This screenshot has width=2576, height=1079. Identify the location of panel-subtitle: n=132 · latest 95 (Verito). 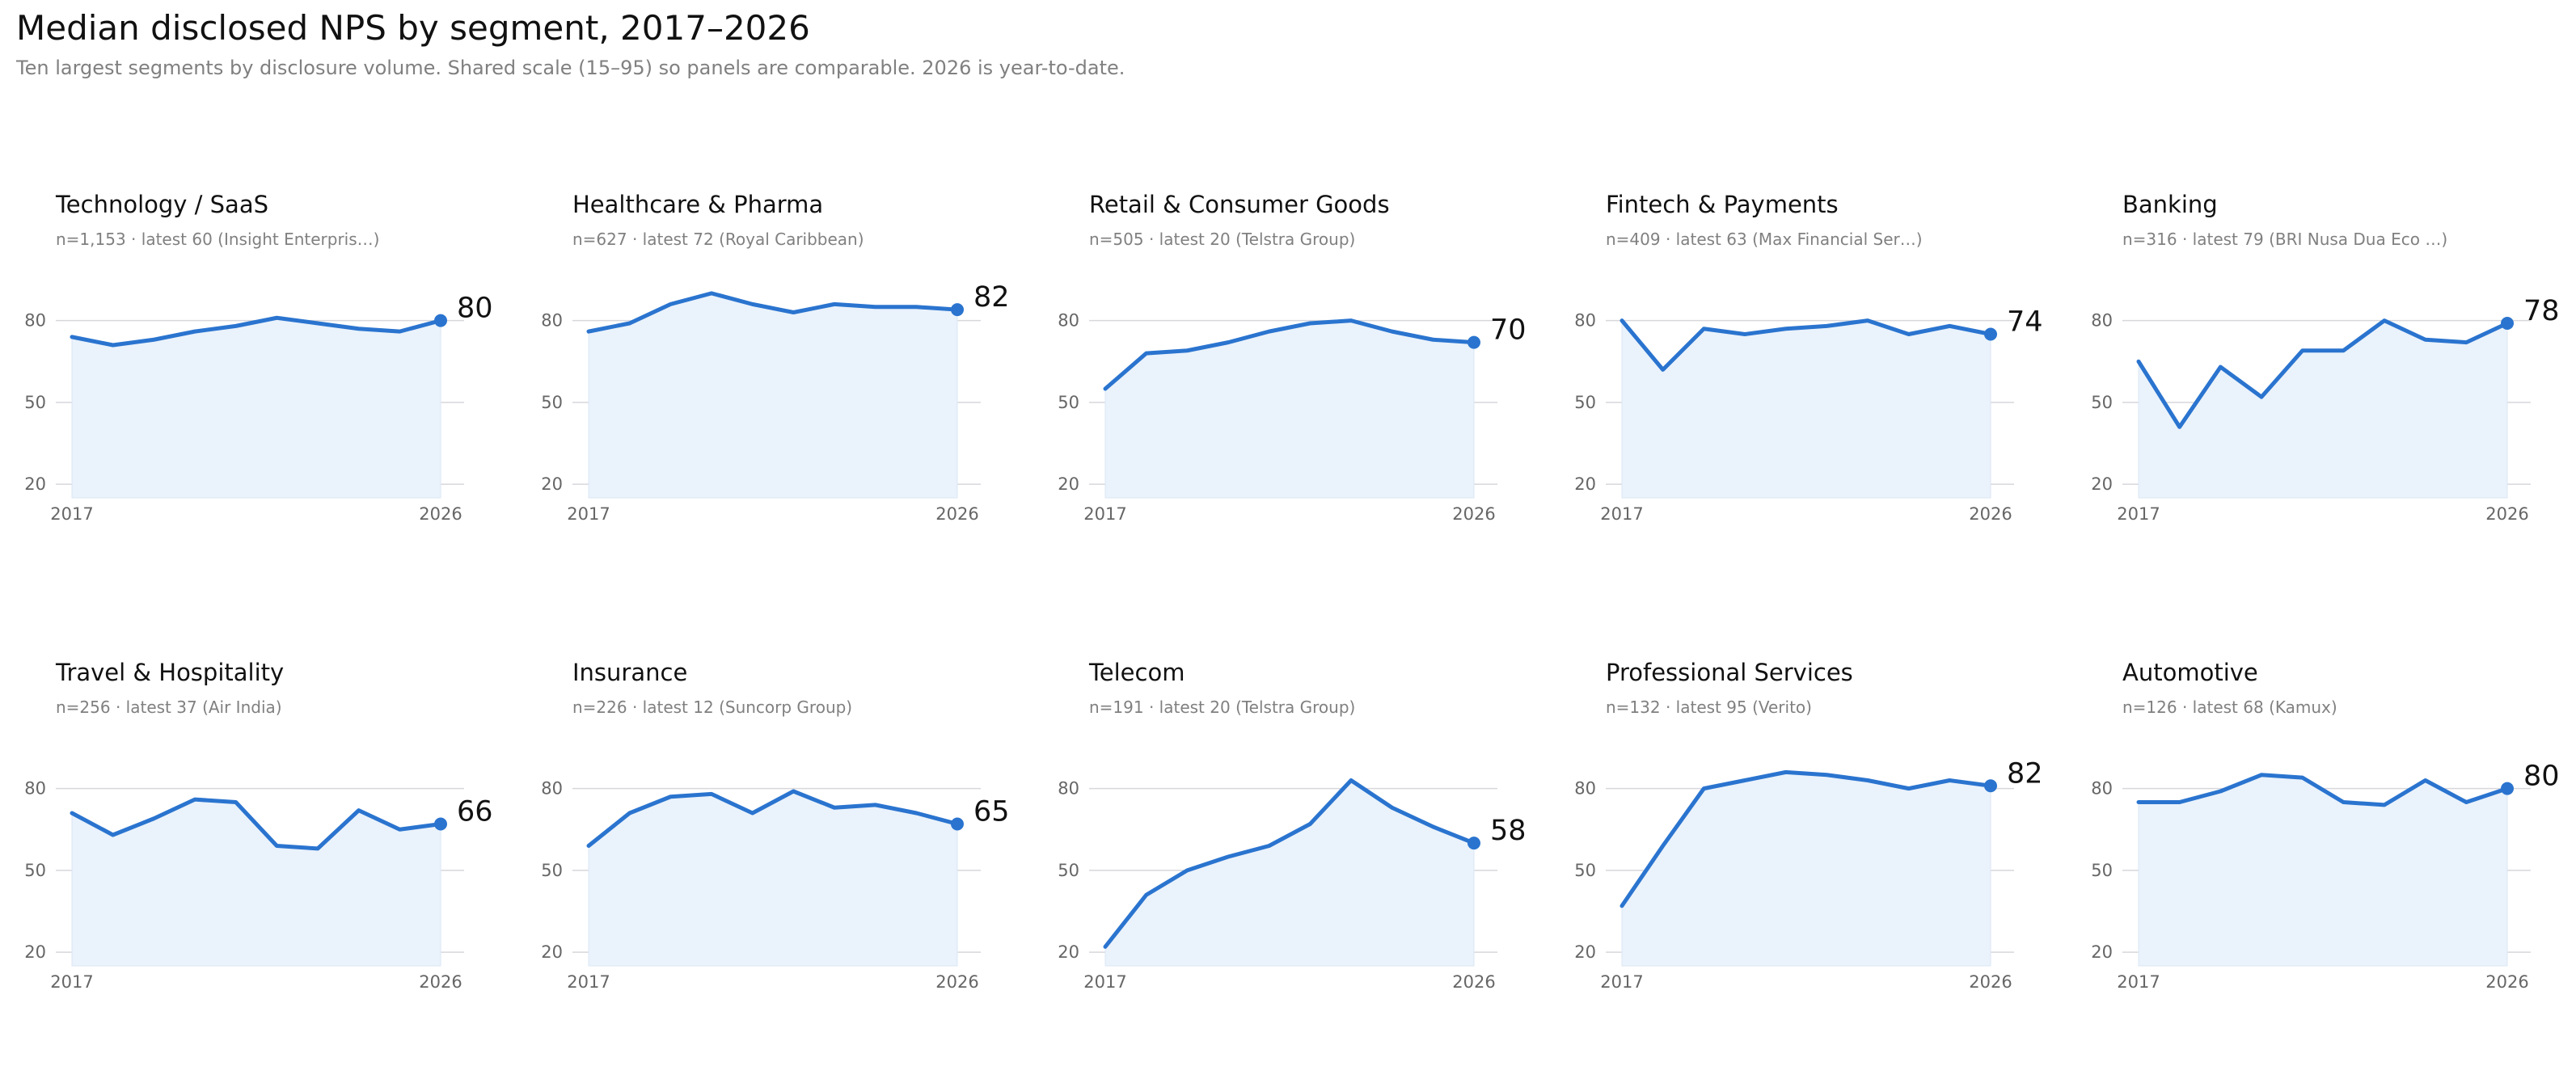
(1709, 707).